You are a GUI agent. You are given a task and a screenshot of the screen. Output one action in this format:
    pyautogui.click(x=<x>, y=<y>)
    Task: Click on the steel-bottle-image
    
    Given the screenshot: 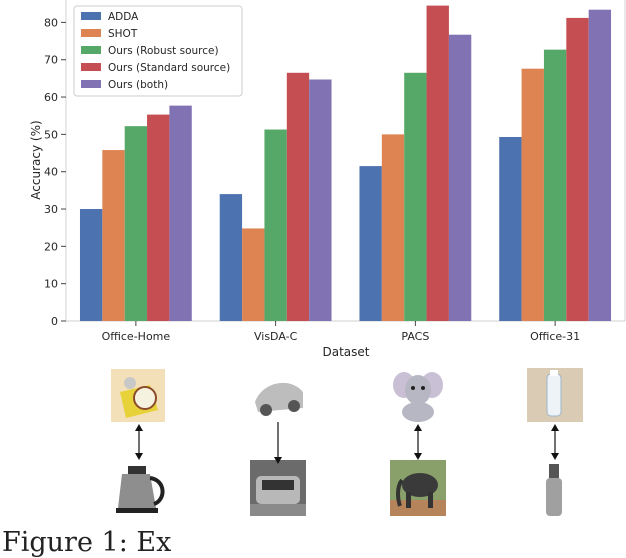 What is the action you would take?
    pyautogui.click(x=555, y=488)
    